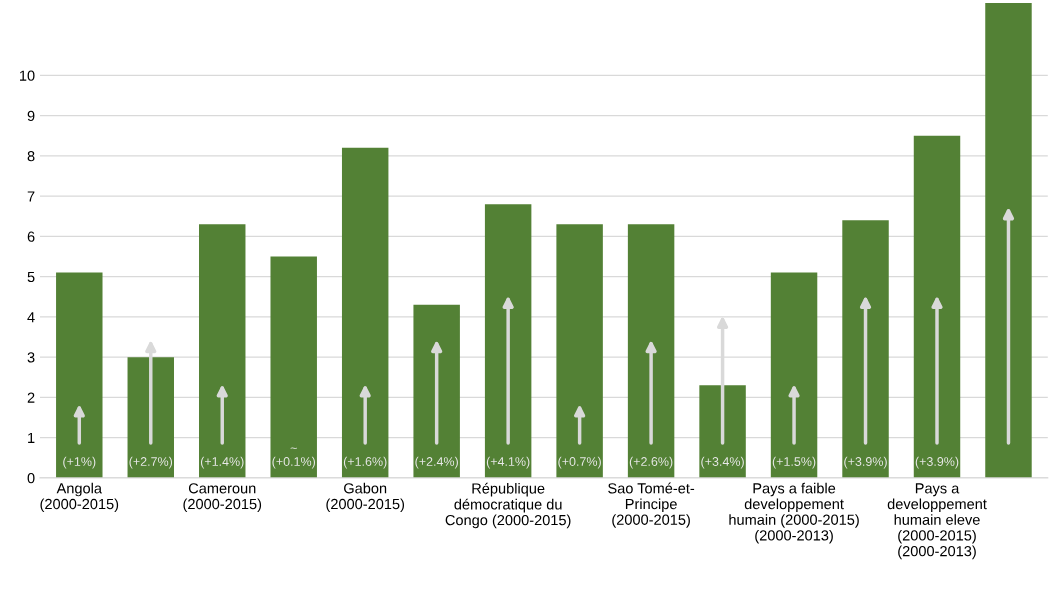 Image resolution: width=1052 pixels, height=590 pixels. I want to click on annotation: (+2.4%), so click(436, 462).